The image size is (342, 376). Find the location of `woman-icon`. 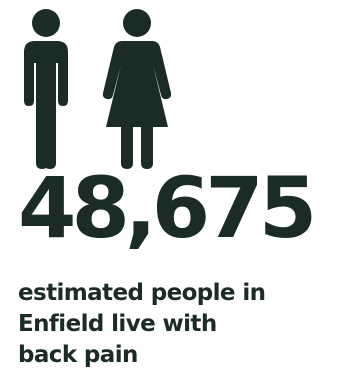

woman-icon is located at coordinates (137, 89).